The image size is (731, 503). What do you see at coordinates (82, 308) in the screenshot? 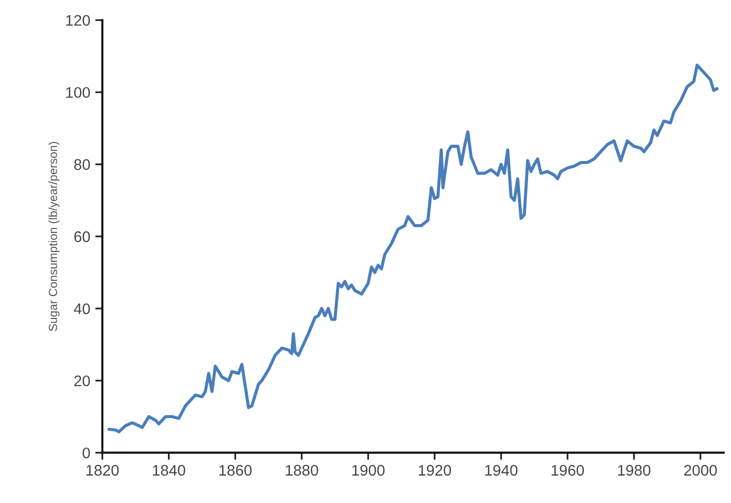
I see `y-tick-label: 40` at bounding box center [82, 308].